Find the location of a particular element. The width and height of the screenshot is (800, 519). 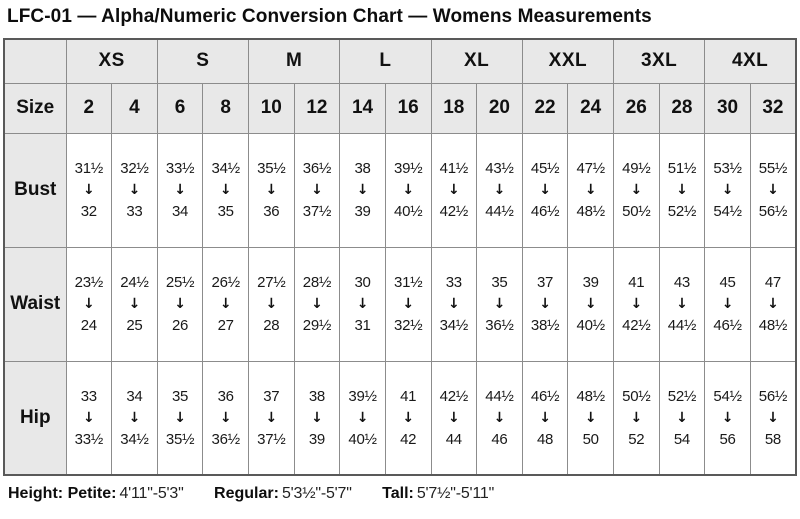

measurement-cell-bust-20: 43½ ↓ 44½ is located at coordinates (499, 190).